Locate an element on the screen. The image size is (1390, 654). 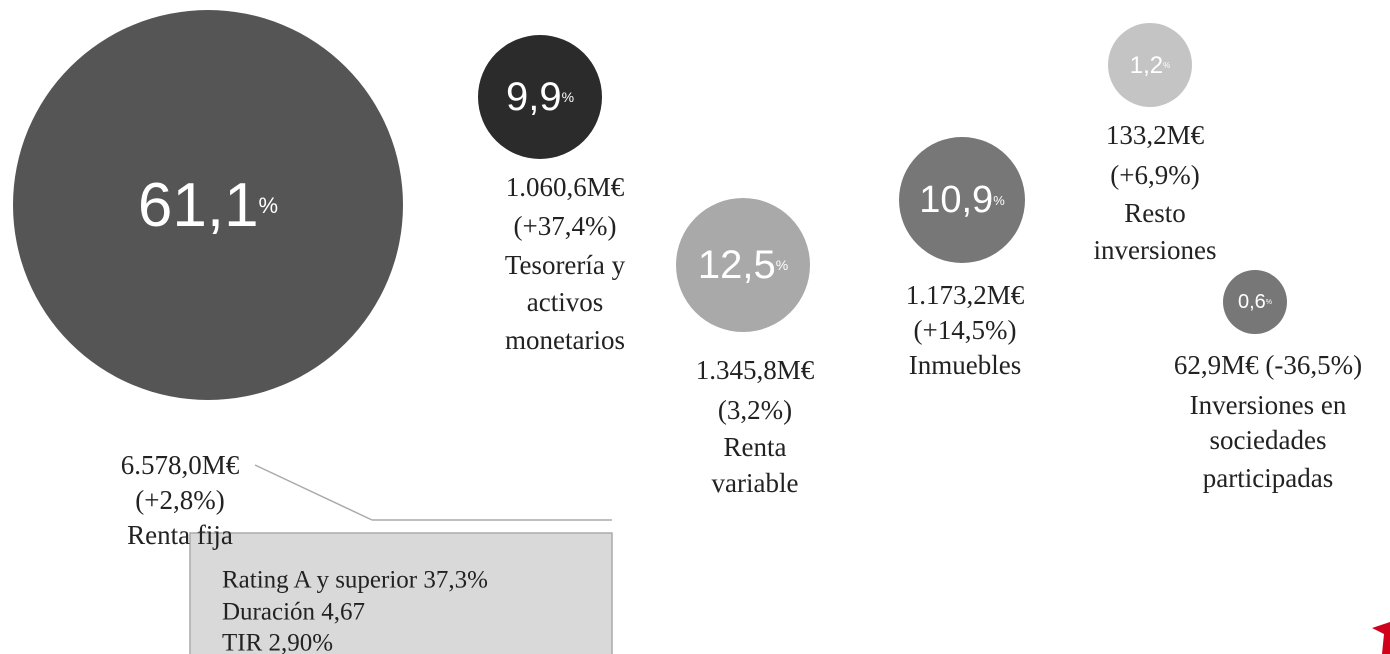
percent: 1,2% is located at coordinates (1150, 65).